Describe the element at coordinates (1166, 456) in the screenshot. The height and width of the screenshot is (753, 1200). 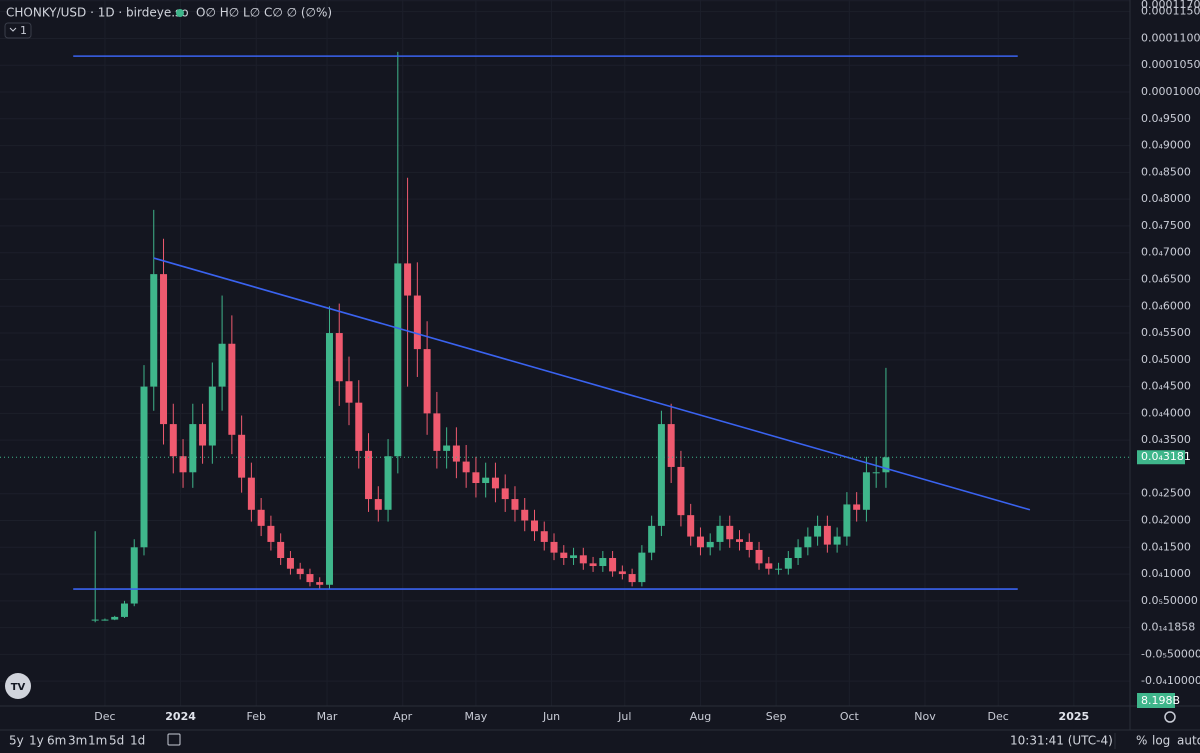
I see `last-price-label: 0.0₄3181` at that location.